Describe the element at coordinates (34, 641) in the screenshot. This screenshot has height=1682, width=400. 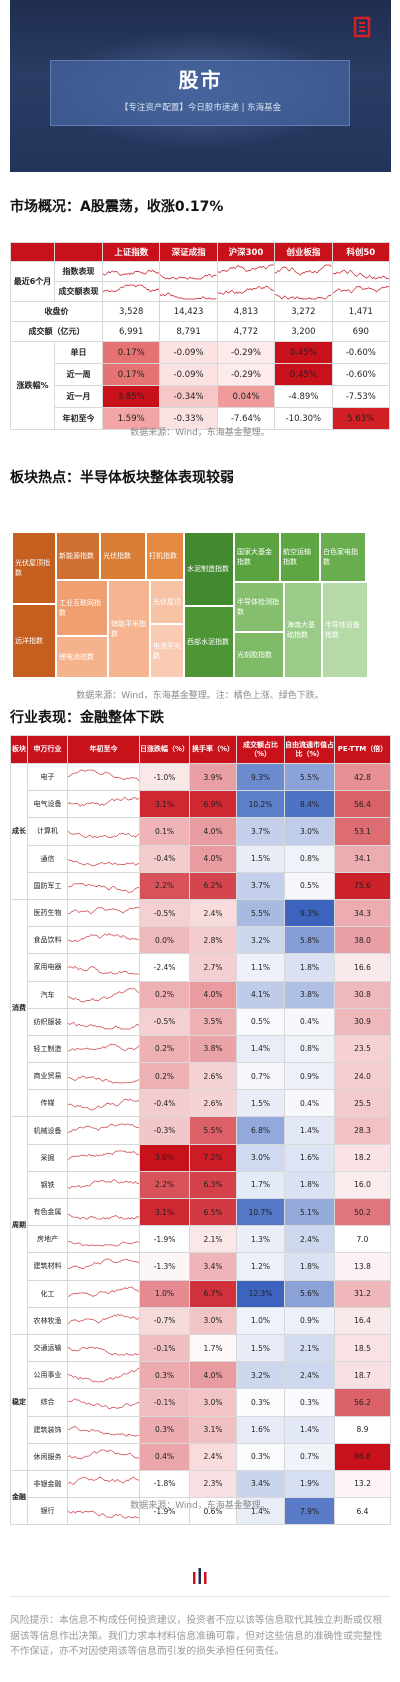
I see `sector-tile: 远洋指数` at that location.